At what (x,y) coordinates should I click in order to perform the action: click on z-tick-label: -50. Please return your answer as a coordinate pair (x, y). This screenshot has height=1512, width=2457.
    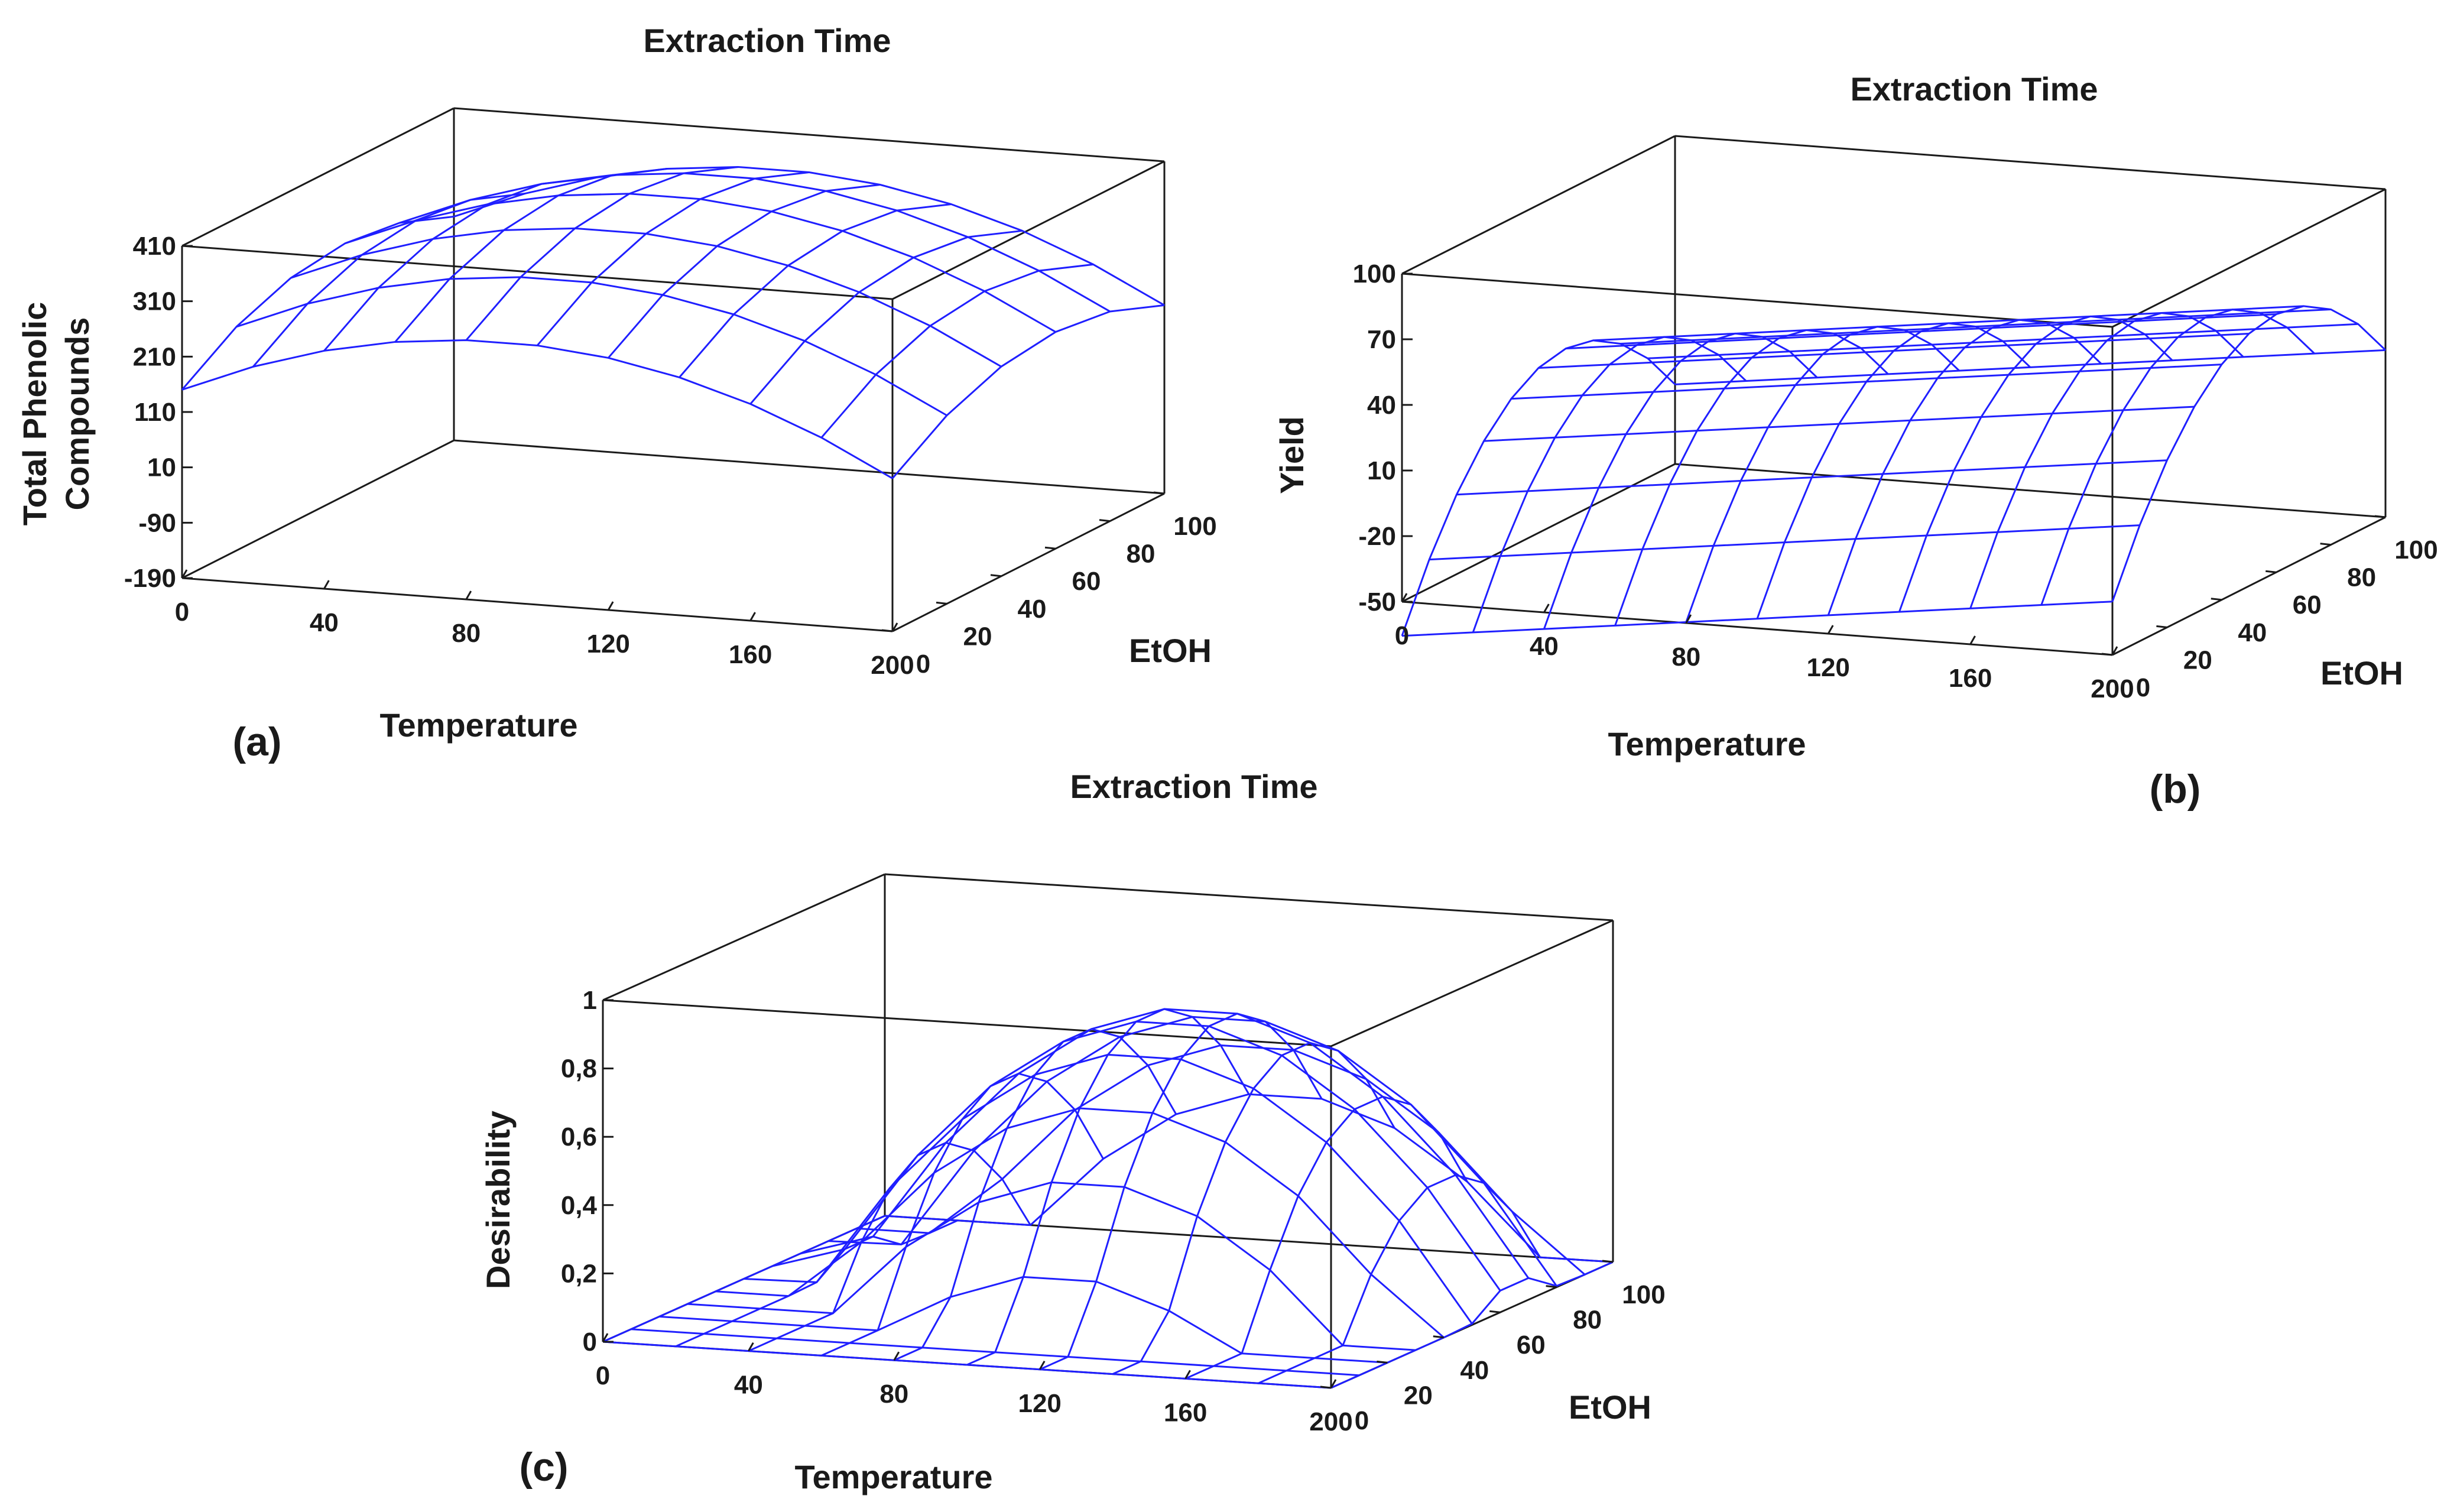
    Looking at the image, I should click on (1377, 602).